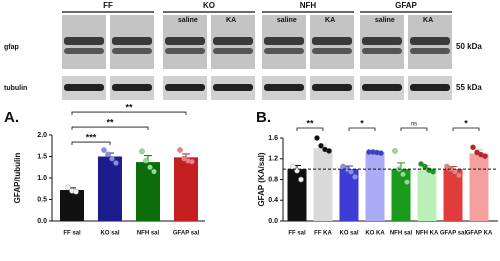 This screenshot has height=261, width=500. Describe the element at coordinates (209, 5) in the screenshot. I see `group-label: KO` at that location.